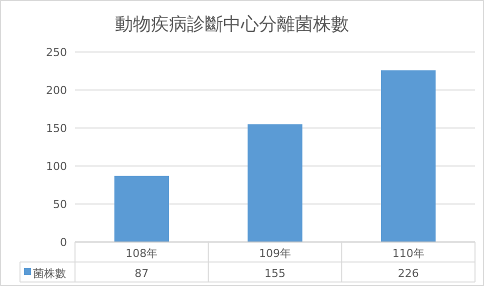 This screenshot has width=484, height=286. I want to click on data-label: 155, so click(275, 273).